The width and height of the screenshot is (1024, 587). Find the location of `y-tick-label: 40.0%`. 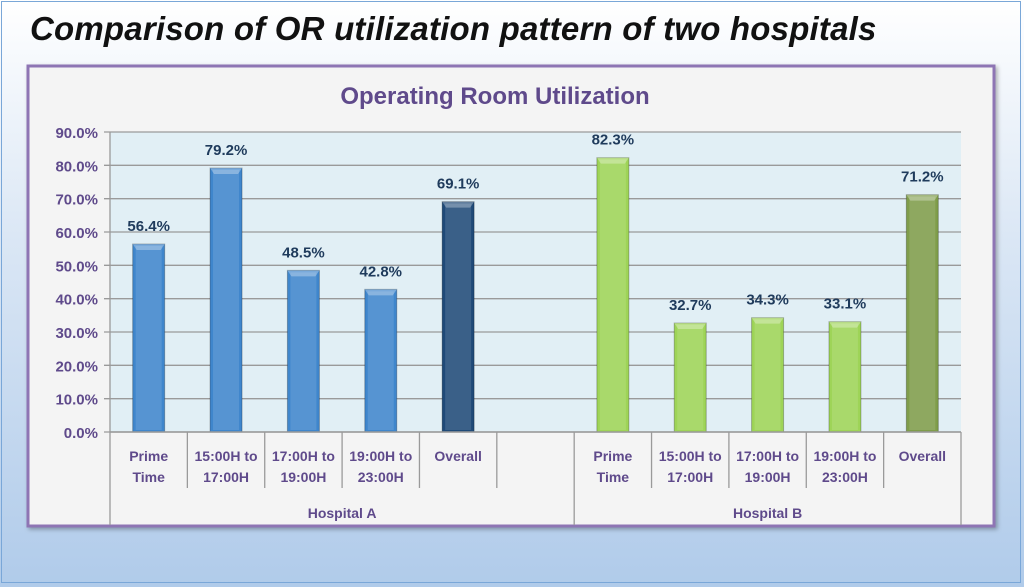

y-tick-label: 40.0% is located at coordinates (76, 300).